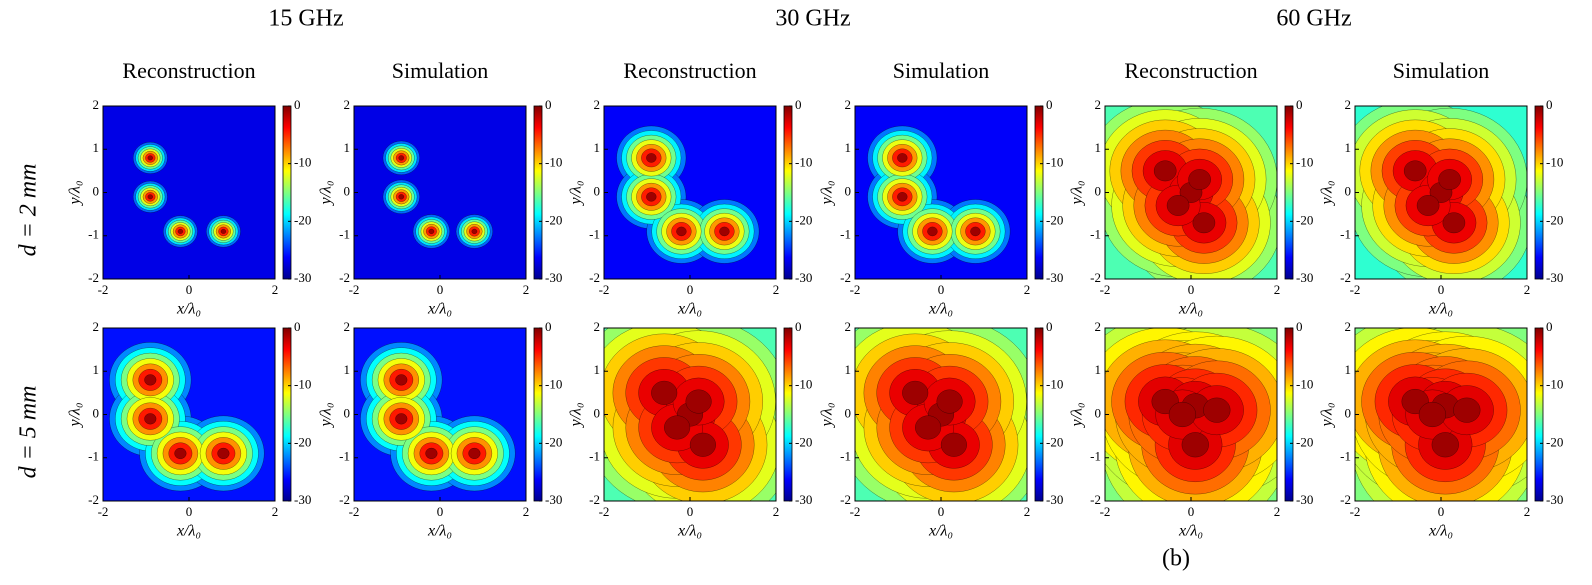  What do you see at coordinates (1441, 70) in the screenshot?
I see `subplot-title: Simulation` at bounding box center [1441, 70].